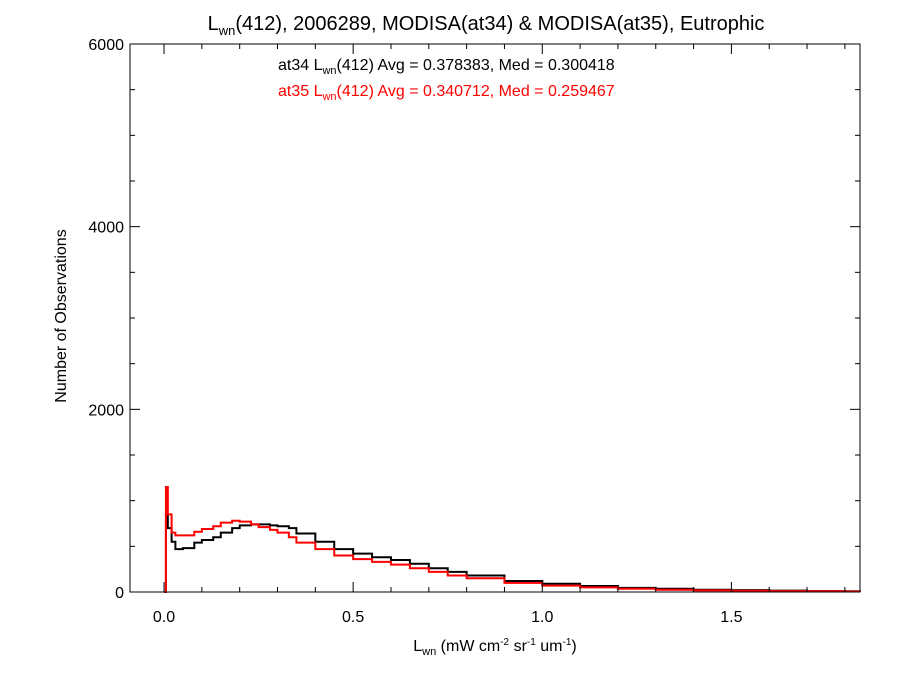  I want to click on annotation-at34-subscript: wn, so click(328, 71).